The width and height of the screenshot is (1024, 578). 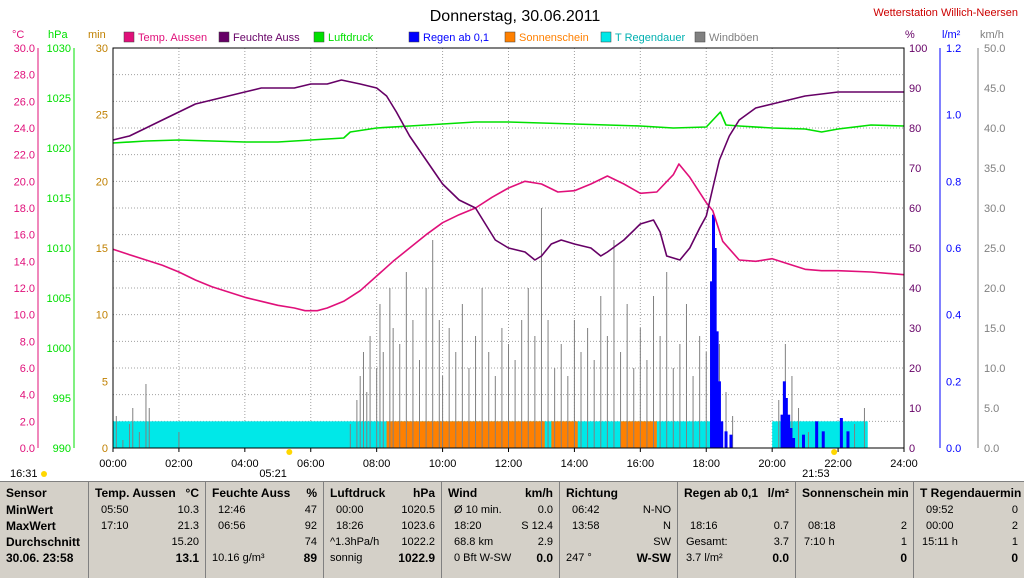 What do you see at coordinates (273, 474) in the screenshot?
I see `sunrise-time: 05:21` at bounding box center [273, 474].